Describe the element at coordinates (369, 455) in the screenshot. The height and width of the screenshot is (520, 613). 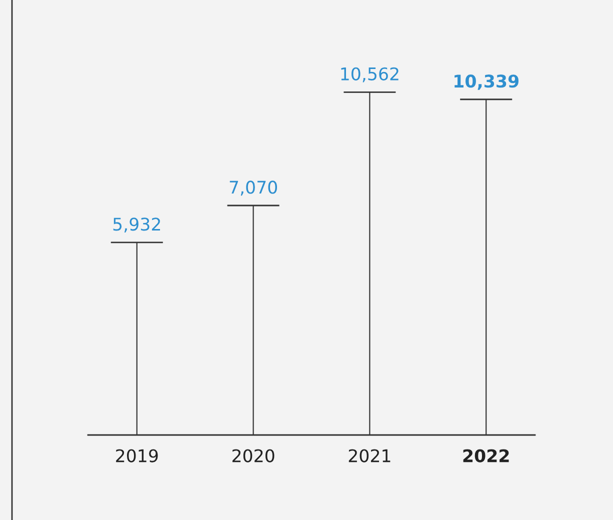
I see `x-tick-label: 2021` at that location.